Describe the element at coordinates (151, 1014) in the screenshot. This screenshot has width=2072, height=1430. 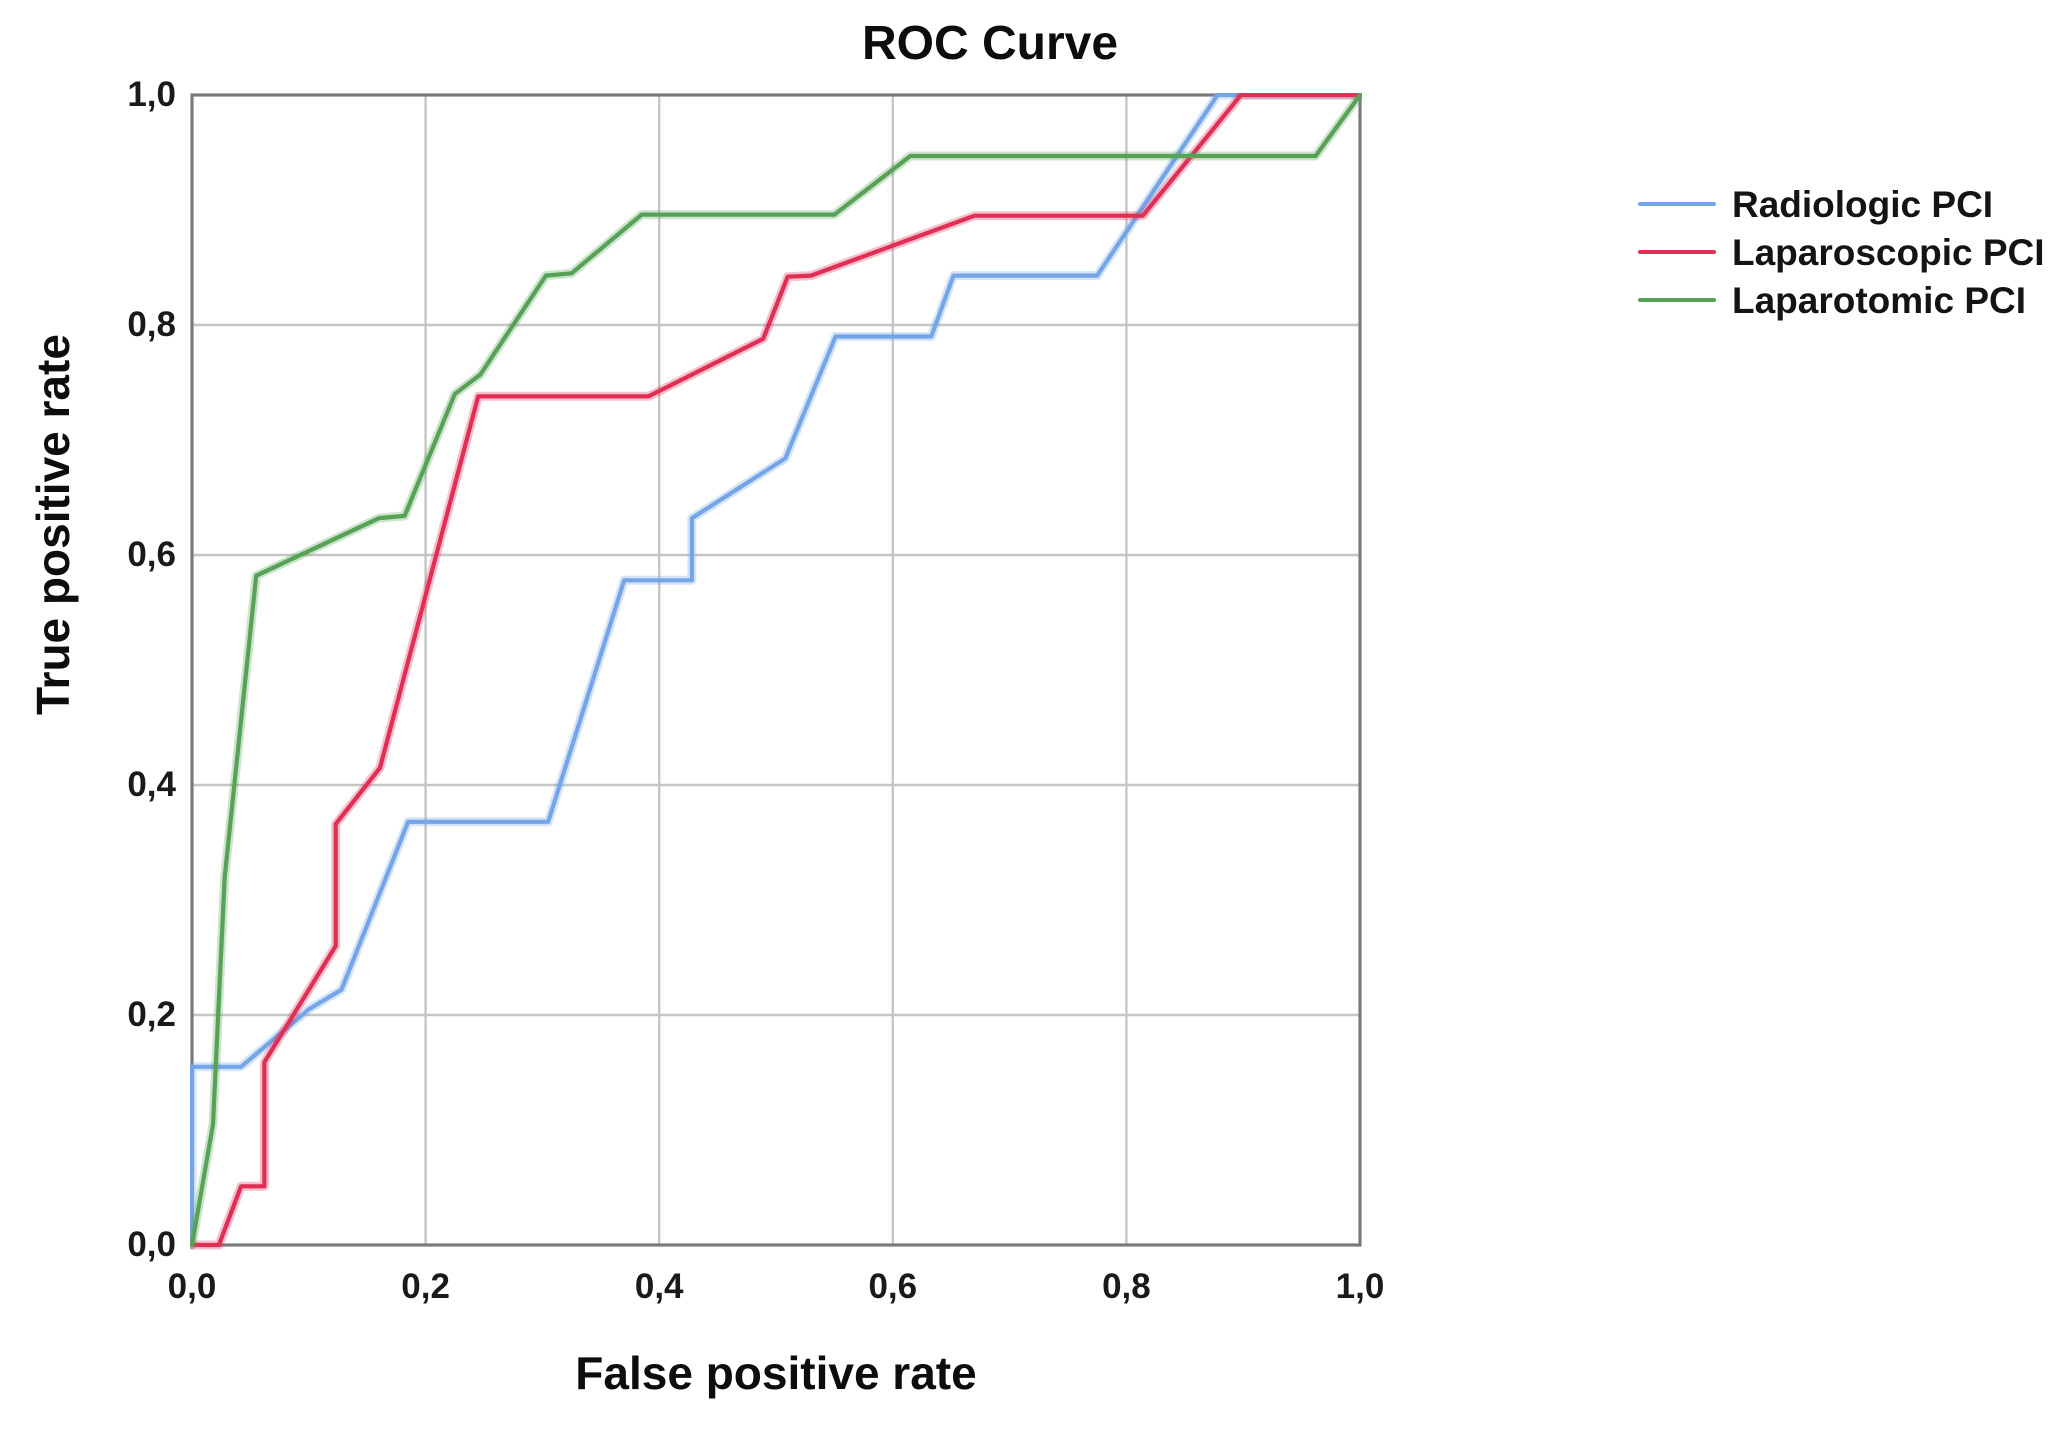
I see `y-tick-label: 0,2` at that location.